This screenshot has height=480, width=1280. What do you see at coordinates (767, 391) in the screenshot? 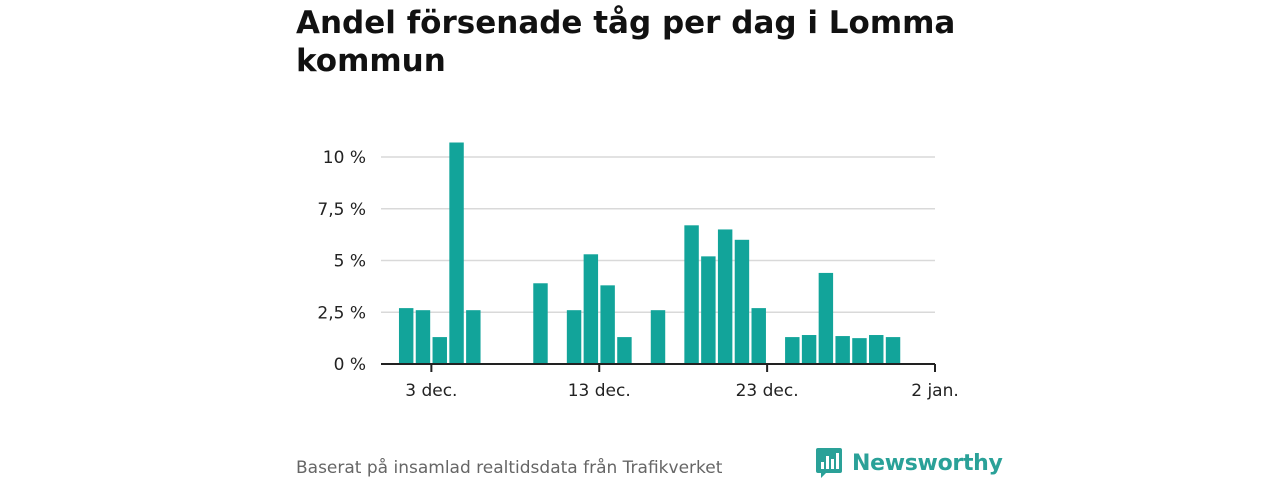
I see `x-tick-label: 23 dec.` at bounding box center [767, 391].